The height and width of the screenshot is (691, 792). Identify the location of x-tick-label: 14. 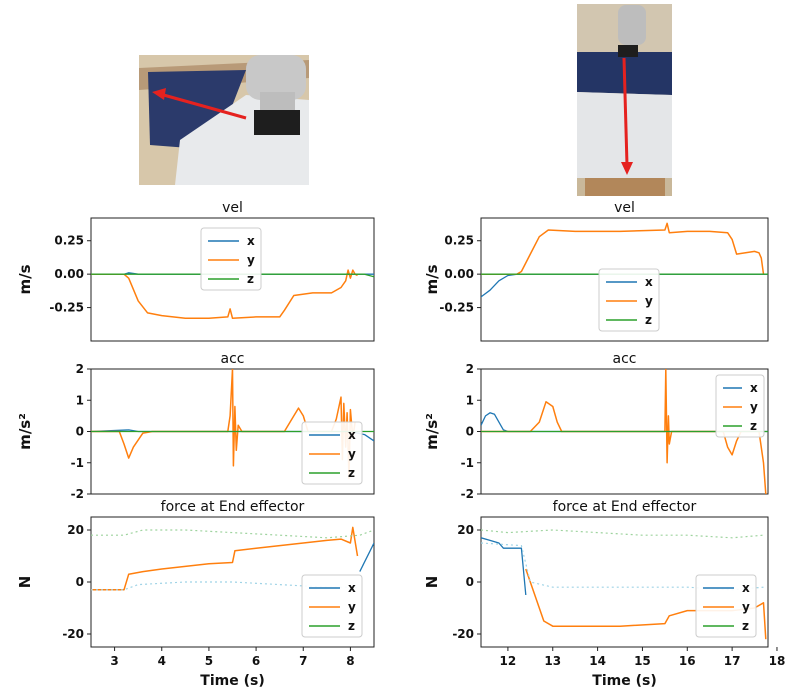
(597, 661).